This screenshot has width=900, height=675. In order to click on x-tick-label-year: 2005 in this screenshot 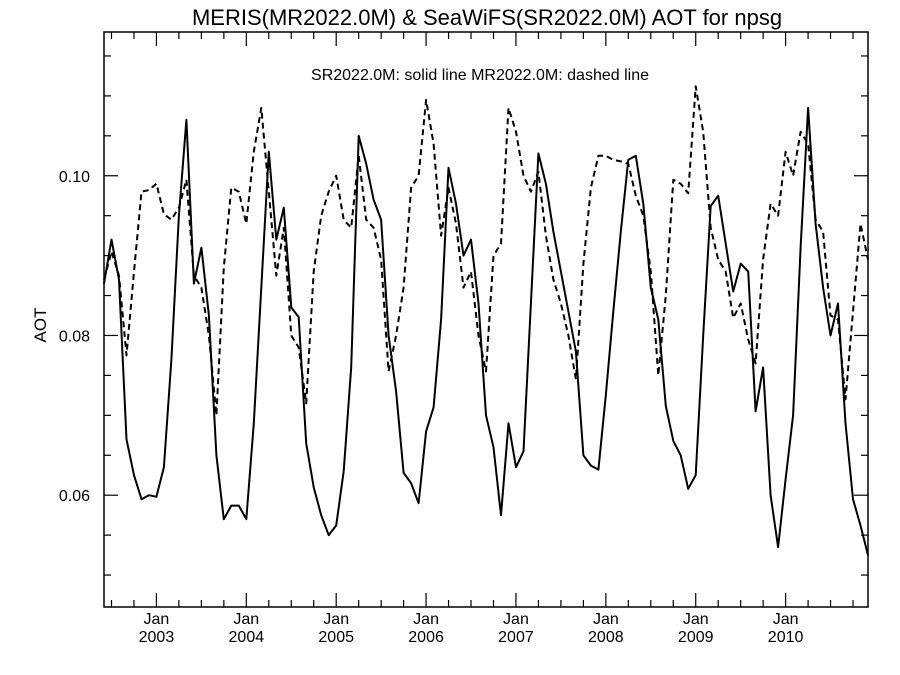, I will do `click(336, 637)`.